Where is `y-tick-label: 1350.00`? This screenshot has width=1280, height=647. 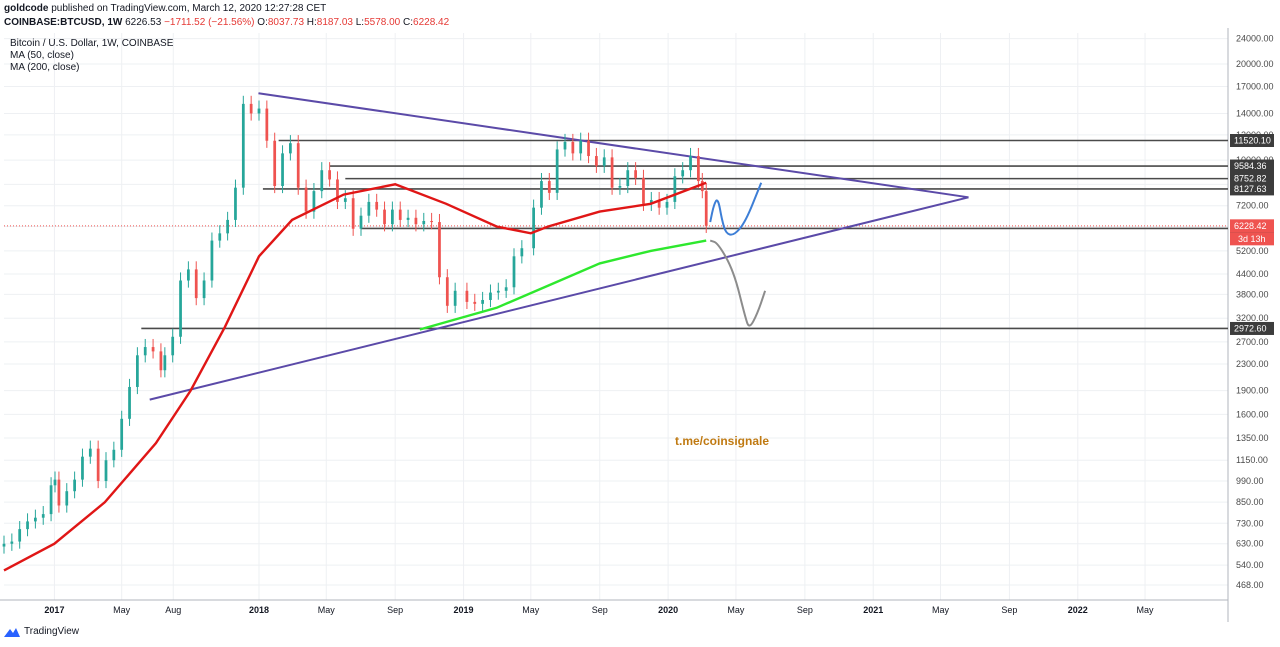
y-tick-label: 1350.00 is located at coordinates (1252, 438).